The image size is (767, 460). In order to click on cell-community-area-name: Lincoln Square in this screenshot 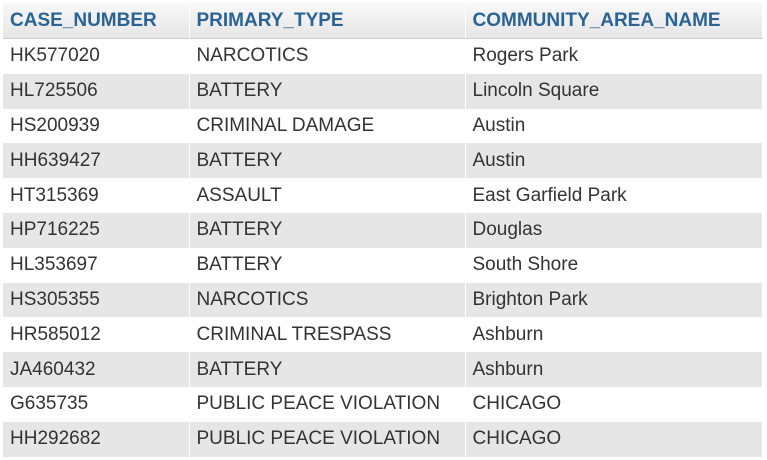, I will do `click(614, 91)`.